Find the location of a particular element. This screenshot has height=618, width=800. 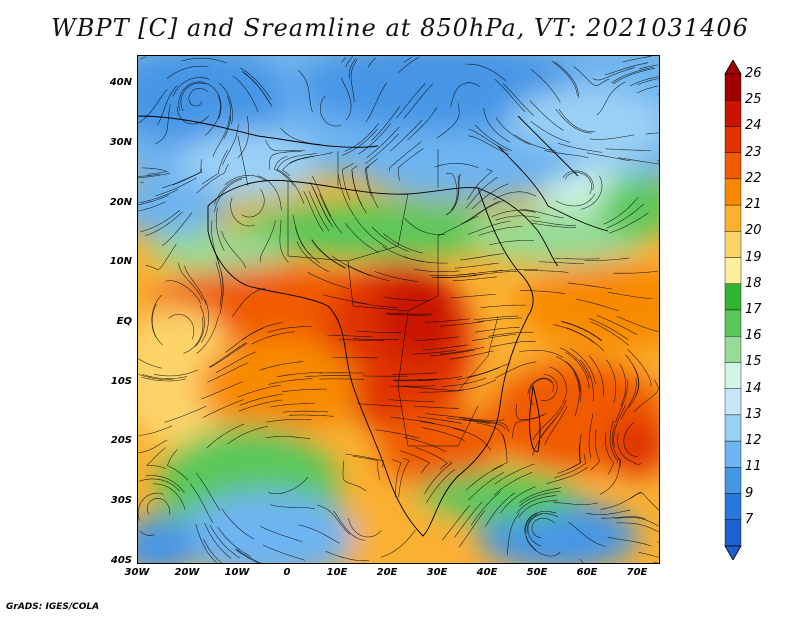

lat-label-eq: EQ is located at coordinates (124, 321).